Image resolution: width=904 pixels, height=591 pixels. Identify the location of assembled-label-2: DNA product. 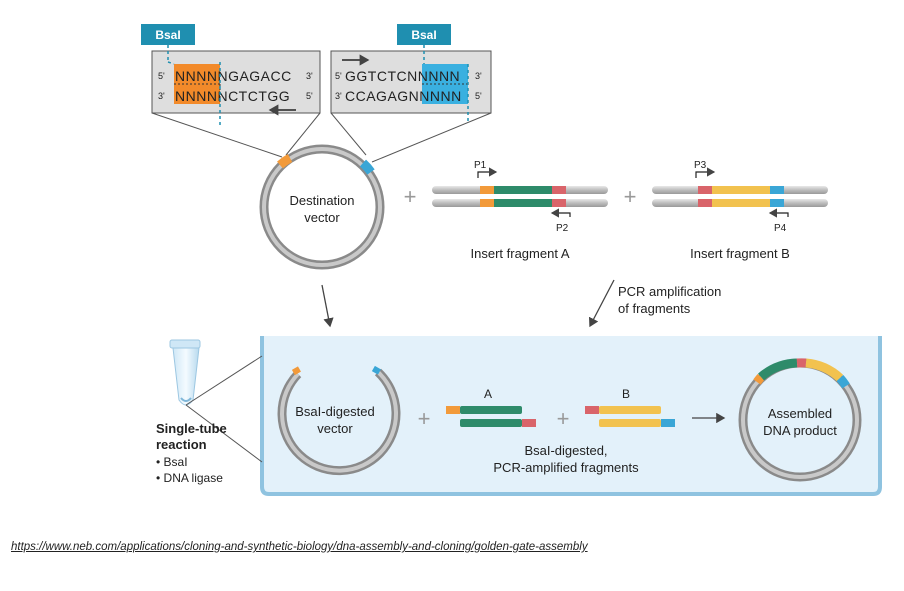
(800, 430).